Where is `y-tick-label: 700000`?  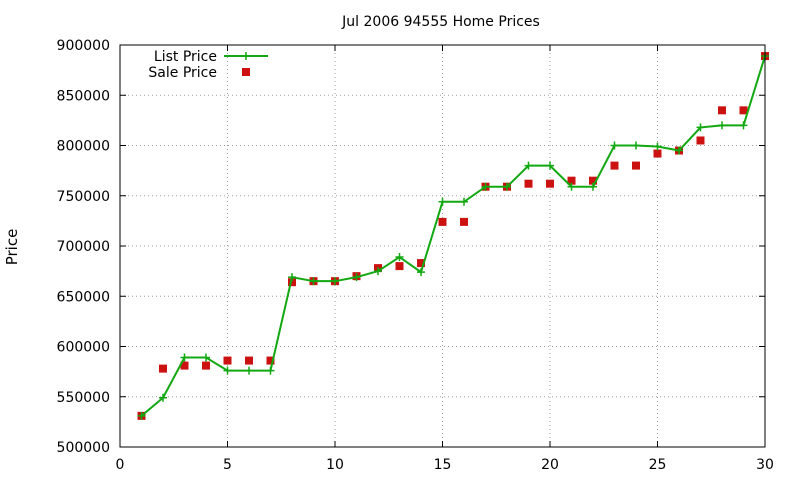
y-tick-label: 700000 is located at coordinates (83, 247).